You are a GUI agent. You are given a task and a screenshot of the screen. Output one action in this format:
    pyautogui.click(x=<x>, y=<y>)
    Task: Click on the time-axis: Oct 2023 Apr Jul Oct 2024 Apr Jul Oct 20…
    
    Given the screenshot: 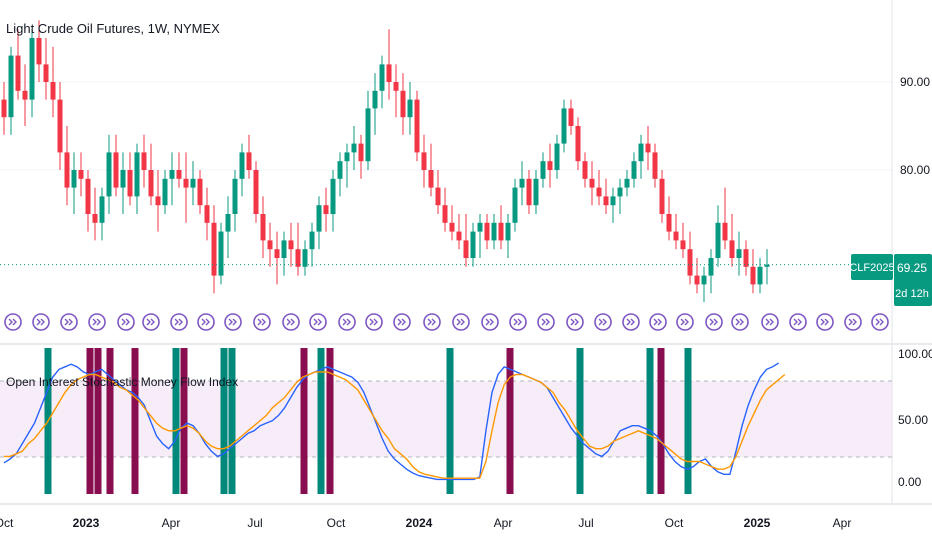 What is the action you would take?
    pyautogui.click(x=425, y=523)
    